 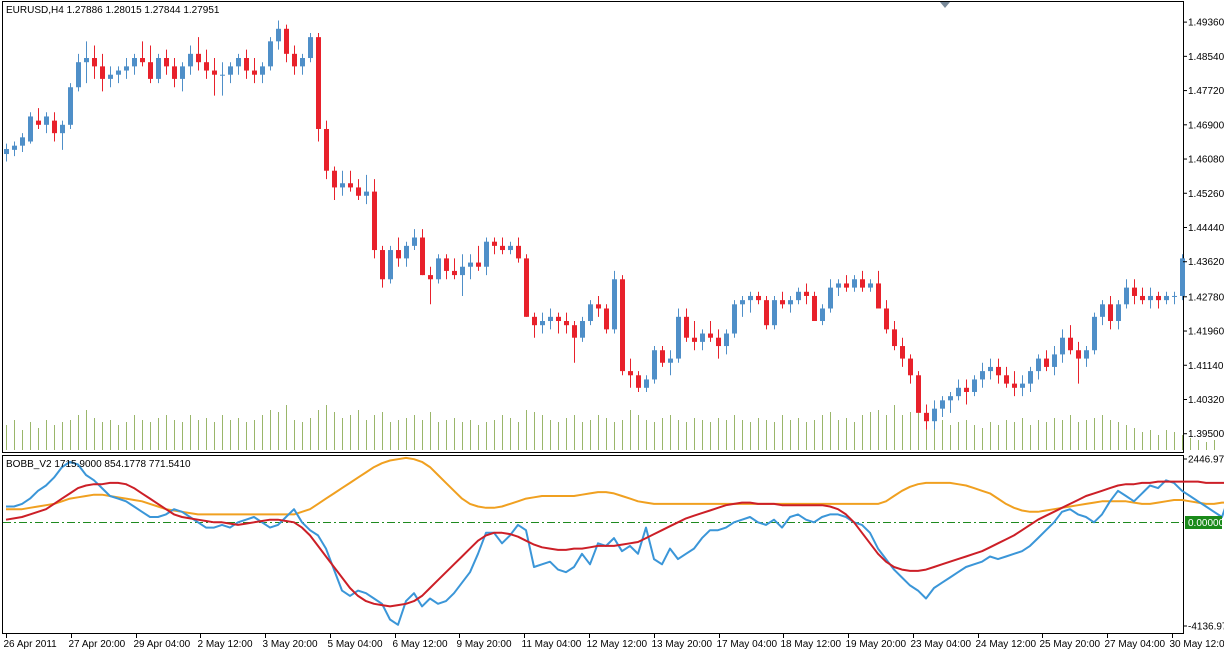 What do you see at coordinates (1206, 523) in the screenshot?
I see `zero-badge-text: 0.00000` at bounding box center [1206, 523].